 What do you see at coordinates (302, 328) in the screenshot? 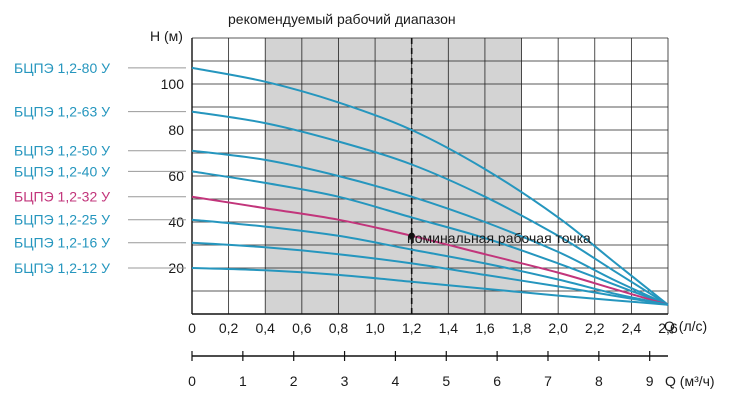
I see `x-tick-label: 0,6` at bounding box center [302, 328].